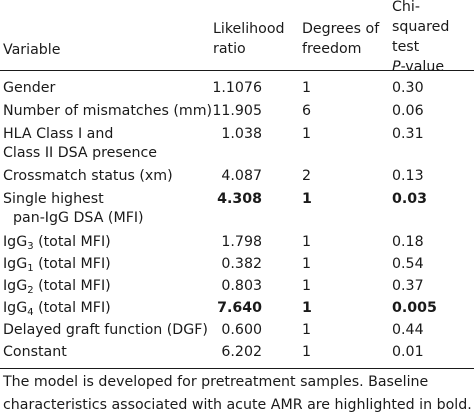  Describe the element at coordinates (30, 246) in the screenshot. I see `variable-subscript: 3` at that location.